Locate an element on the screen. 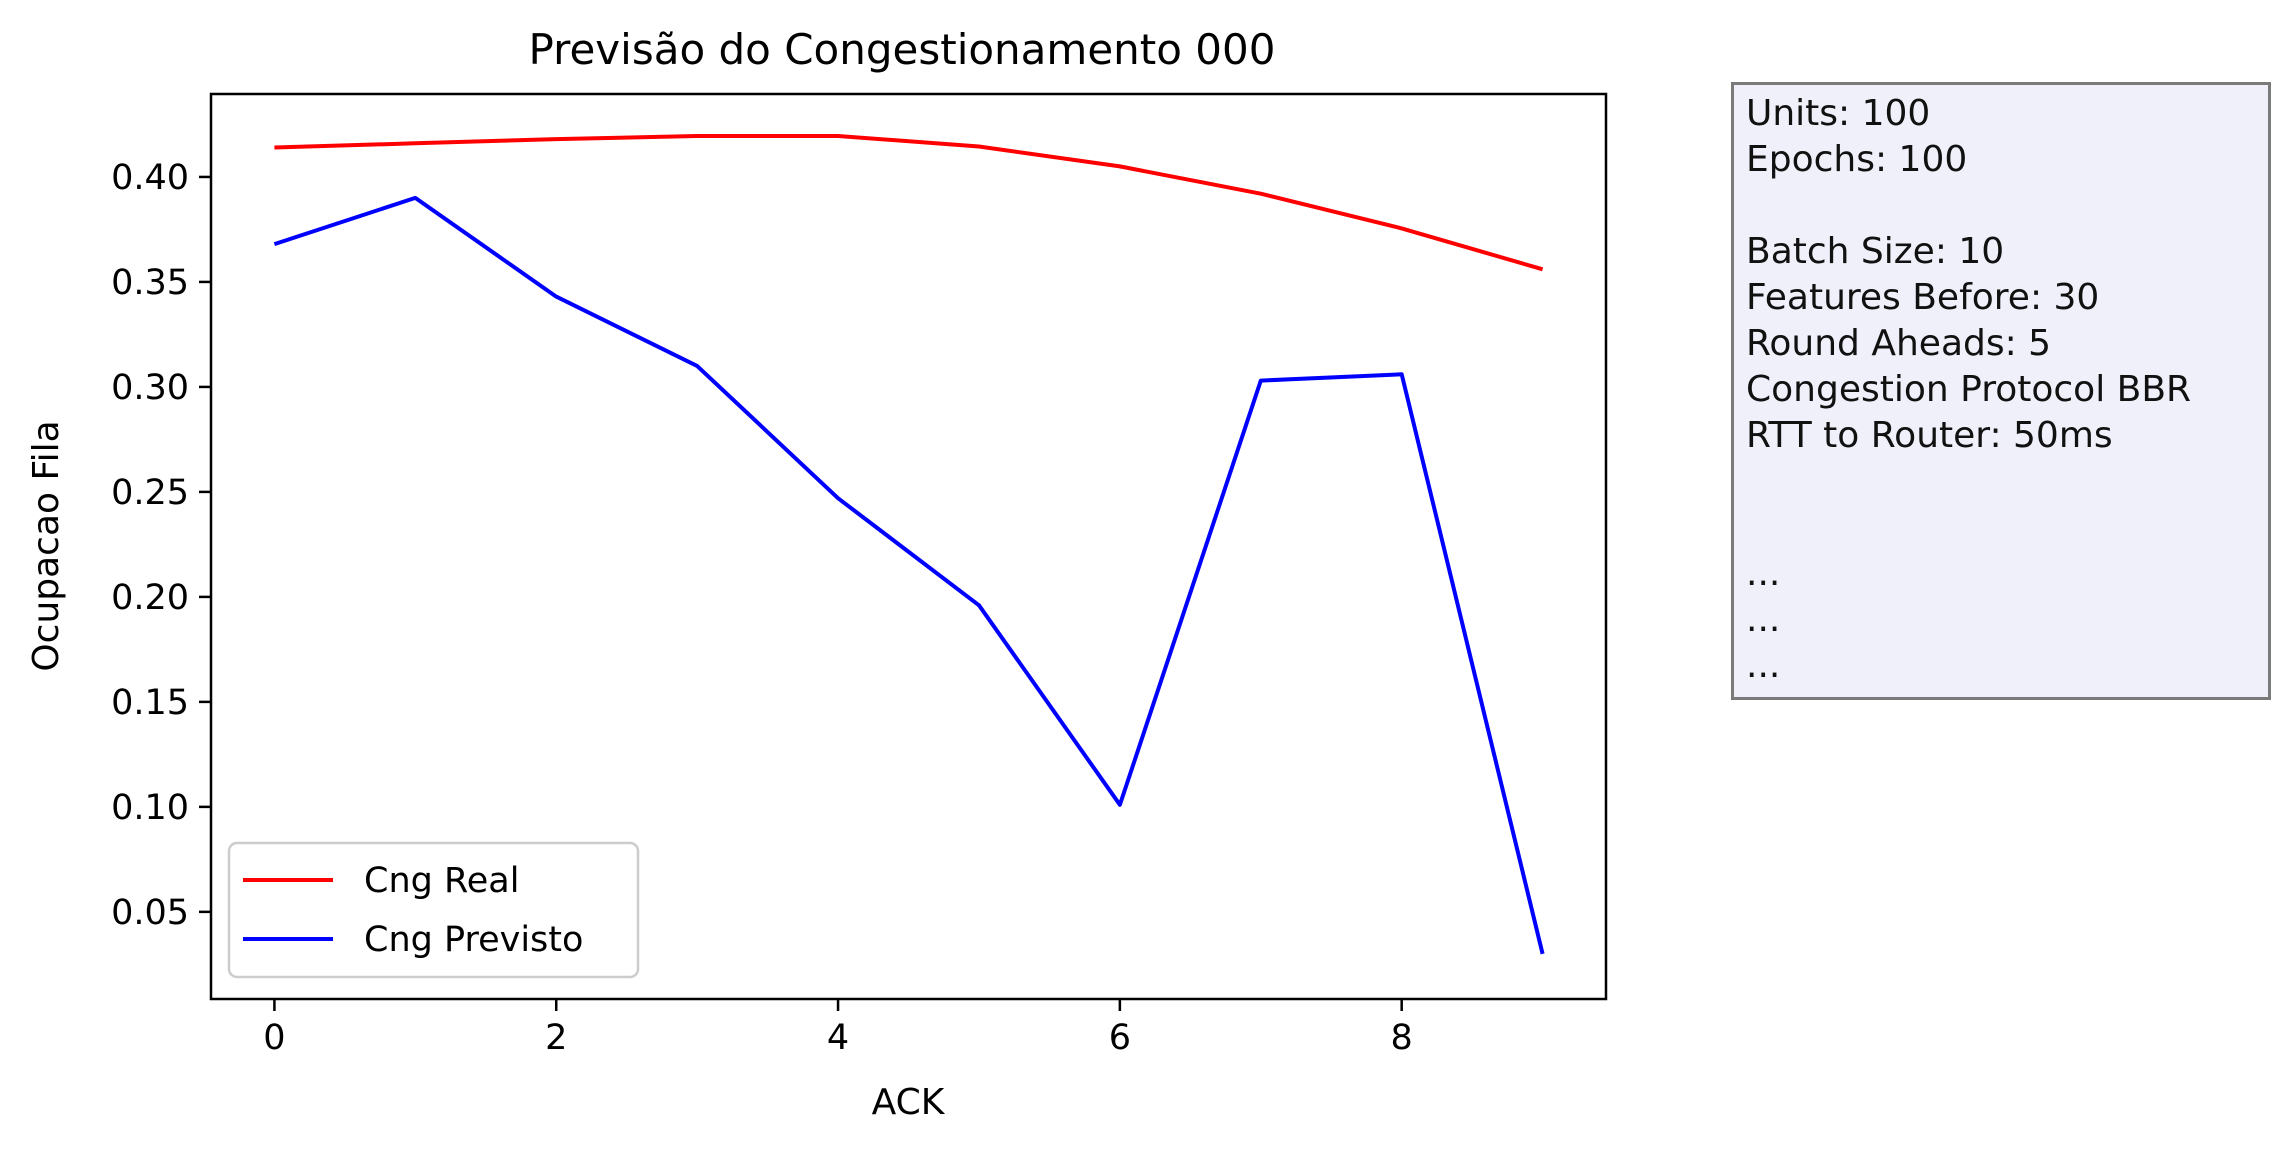 This screenshot has height=1155, width=2287. legend-box is located at coordinates (433, 910).